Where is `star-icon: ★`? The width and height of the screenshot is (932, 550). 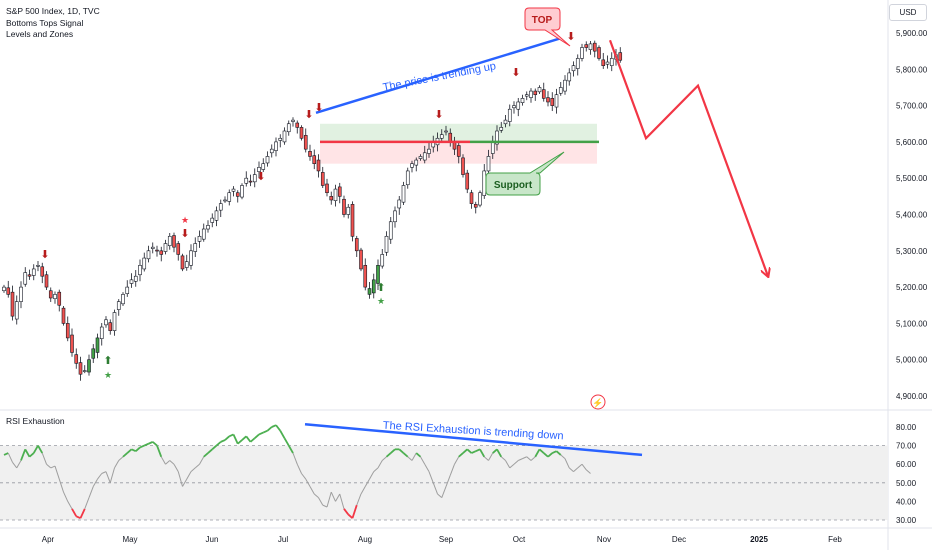
star-icon: ★ is located at coordinates (381, 301).